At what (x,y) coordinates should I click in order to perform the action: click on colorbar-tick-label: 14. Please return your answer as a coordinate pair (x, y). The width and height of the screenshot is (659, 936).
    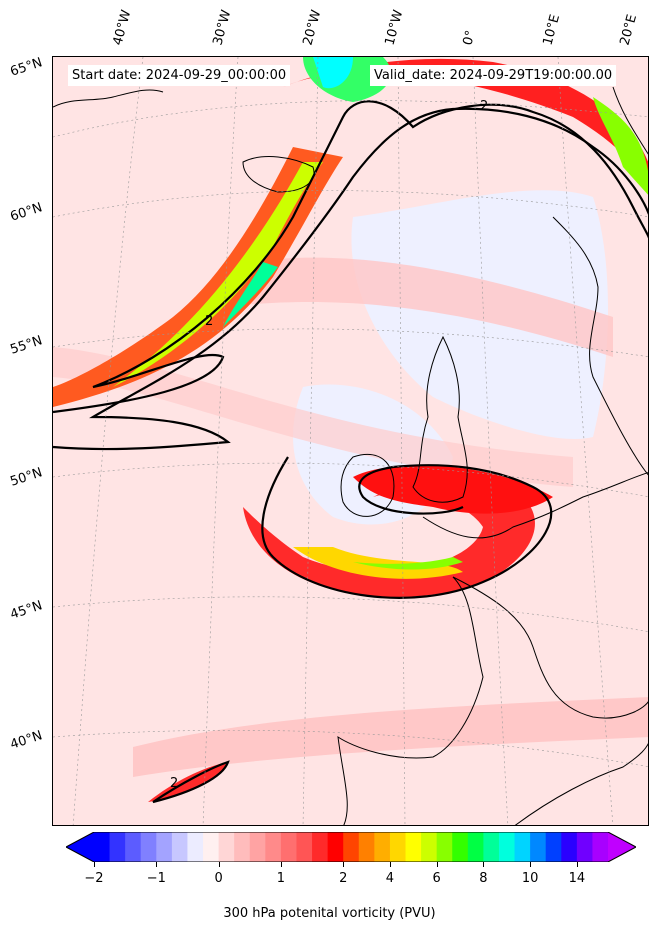
    Looking at the image, I should click on (577, 878).